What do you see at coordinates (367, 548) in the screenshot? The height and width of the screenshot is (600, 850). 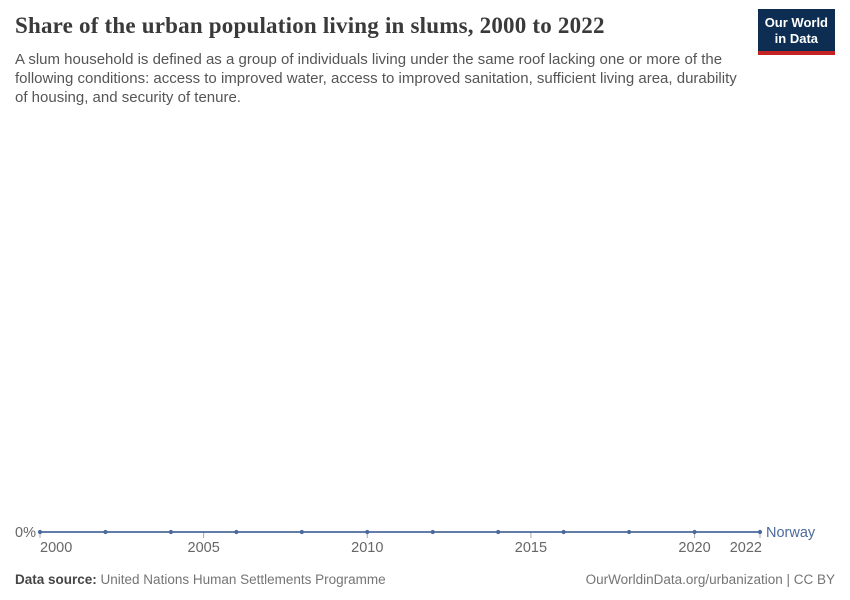 I see `x-axis-tick-label: 2010` at bounding box center [367, 548].